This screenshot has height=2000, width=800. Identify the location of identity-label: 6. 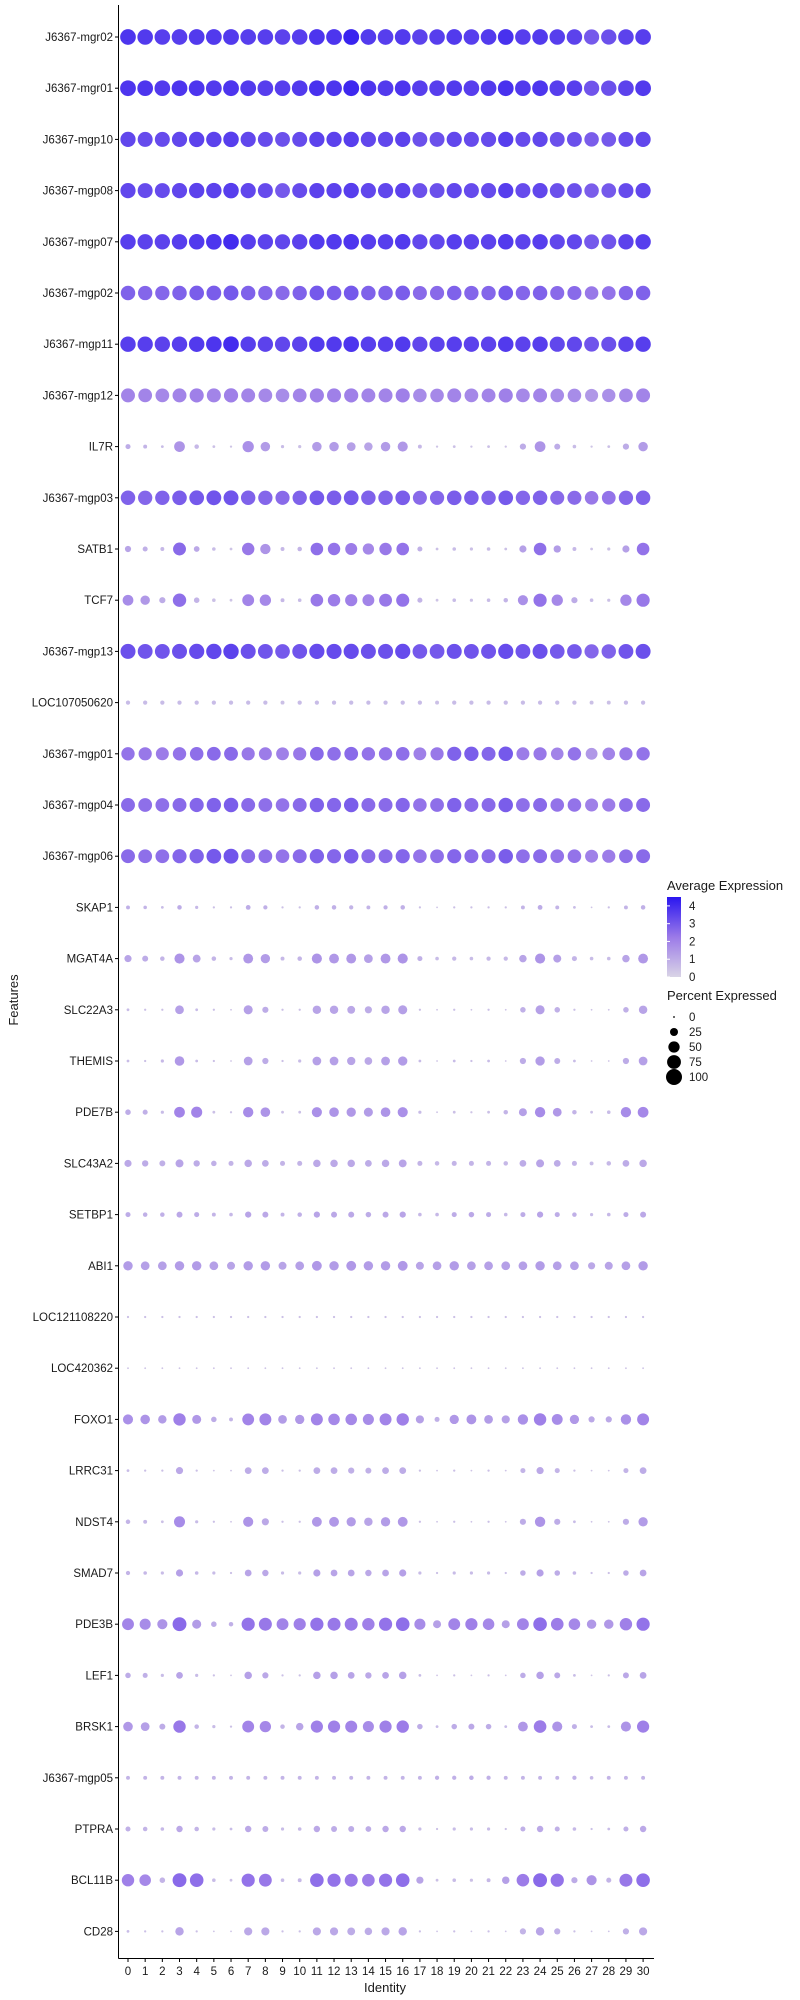
(231, 1972).